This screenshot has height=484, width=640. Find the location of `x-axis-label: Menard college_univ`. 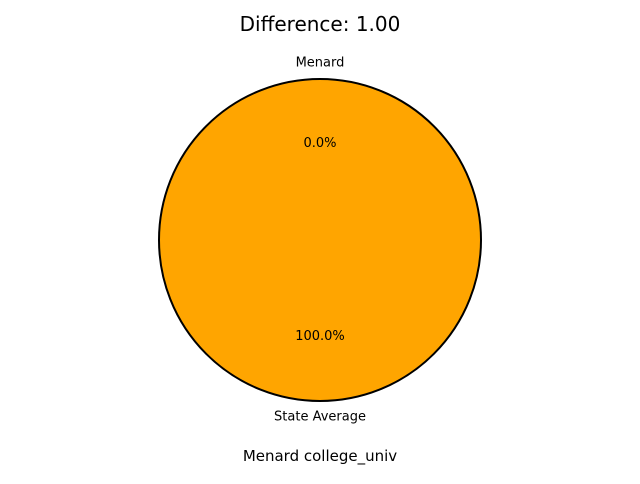

x-axis-label: Menard college_univ is located at coordinates (320, 456).